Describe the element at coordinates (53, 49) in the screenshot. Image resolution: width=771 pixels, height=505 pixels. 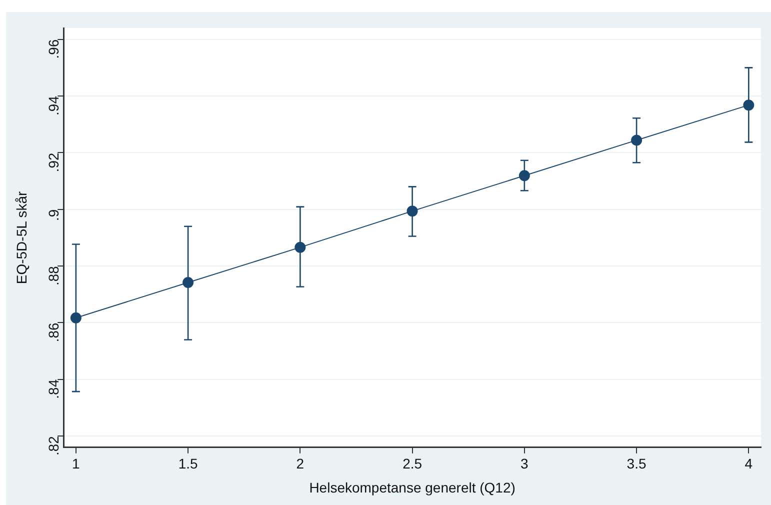
I see `y-tick-label: .96` at that location.